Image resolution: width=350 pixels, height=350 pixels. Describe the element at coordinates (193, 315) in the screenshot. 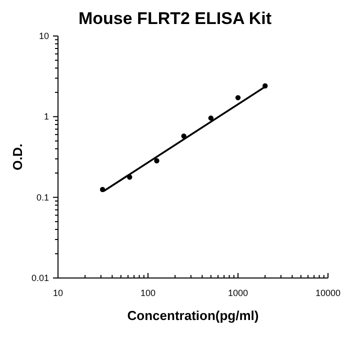

I see `x-axis-title: Concentration(pg/ml)` at that location.